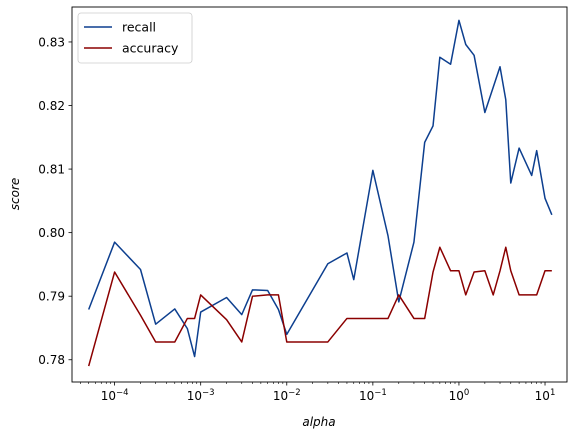 The image size is (576, 441). Describe the element at coordinates (115, 395) in the screenshot. I see `x-tick-label: 10⁻⁴` at that location.